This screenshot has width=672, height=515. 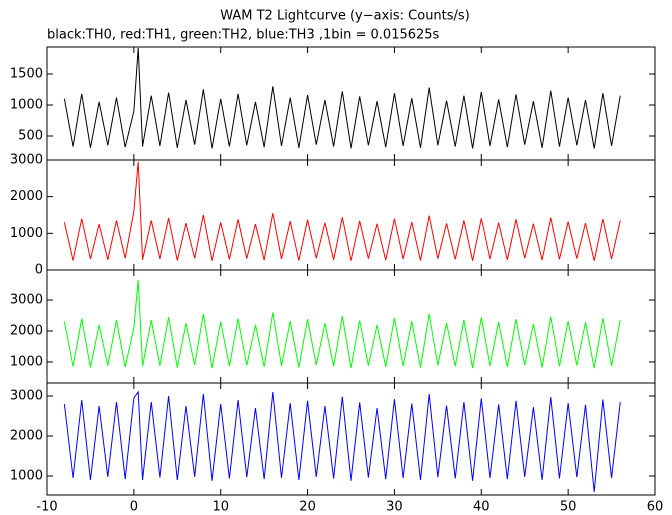 What do you see at coordinates (30, 135) in the screenshot?
I see `y-tick-label: 500` at bounding box center [30, 135].